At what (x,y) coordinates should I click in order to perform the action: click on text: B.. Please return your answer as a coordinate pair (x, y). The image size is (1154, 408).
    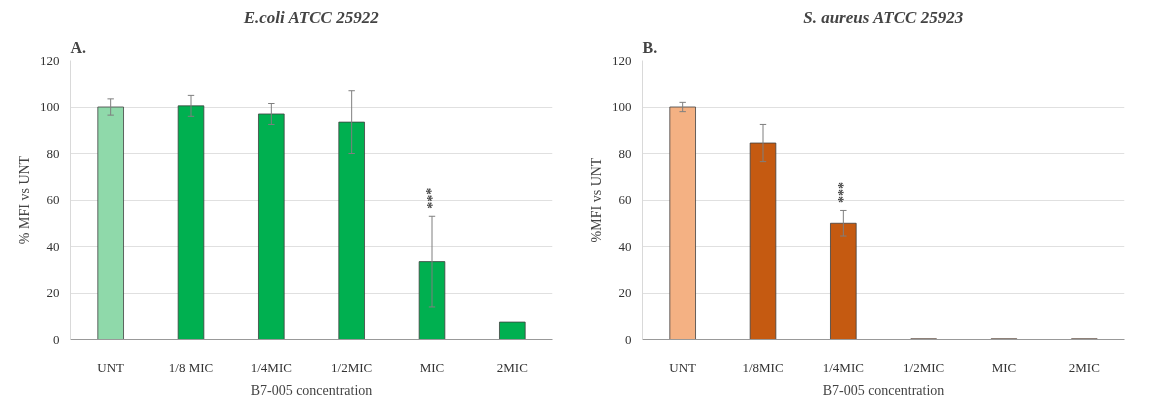
    Looking at the image, I should click on (650, 47).